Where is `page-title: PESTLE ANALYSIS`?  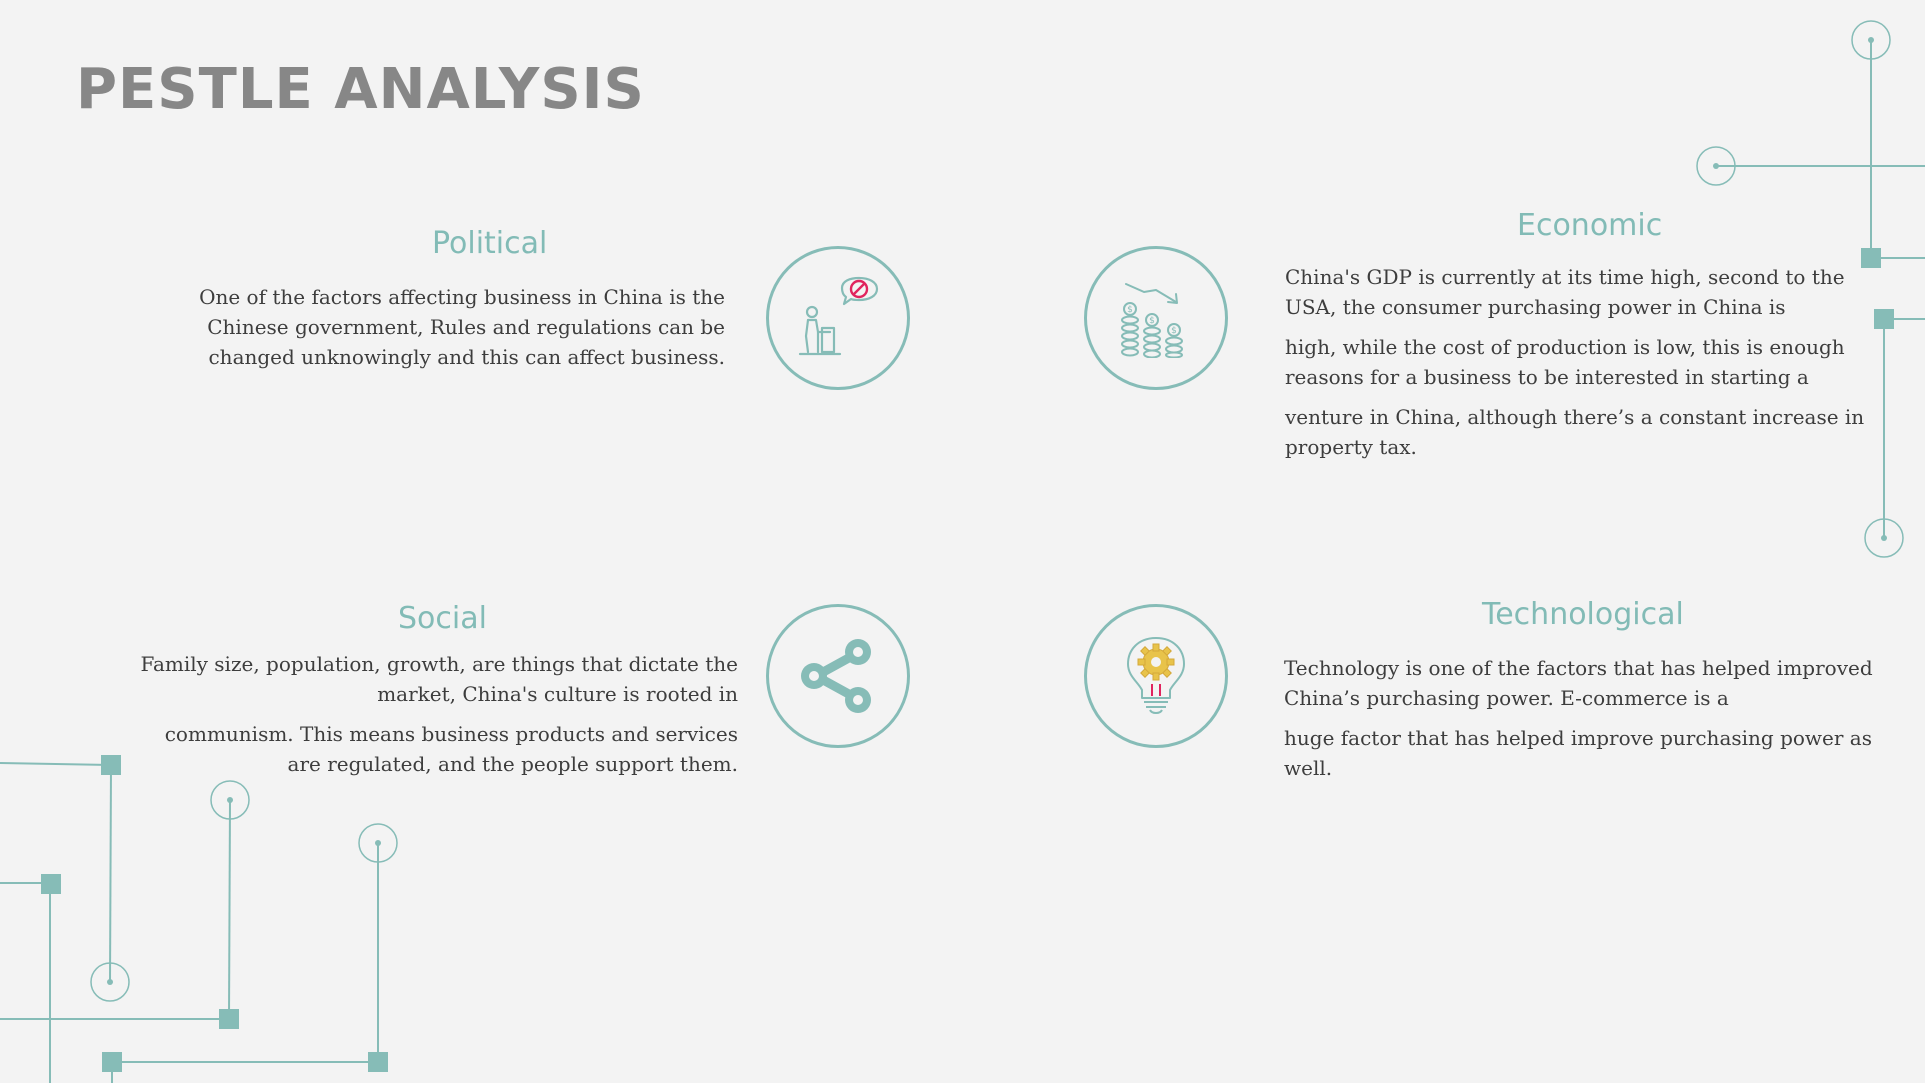 page-title: PESTLE ANALYSIS is located at coordinates (360, 89).